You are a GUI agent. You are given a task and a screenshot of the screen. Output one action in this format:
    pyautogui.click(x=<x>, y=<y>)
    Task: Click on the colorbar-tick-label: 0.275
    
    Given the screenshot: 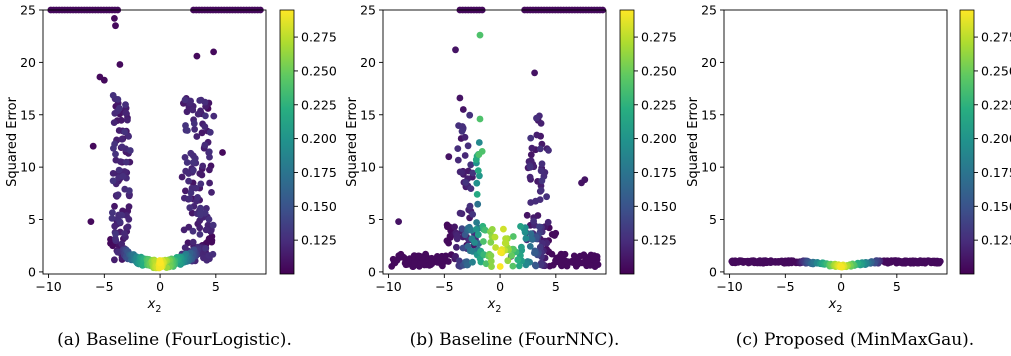 What is the action you would take?
    pyautogui.click(x=659, y=37)
    